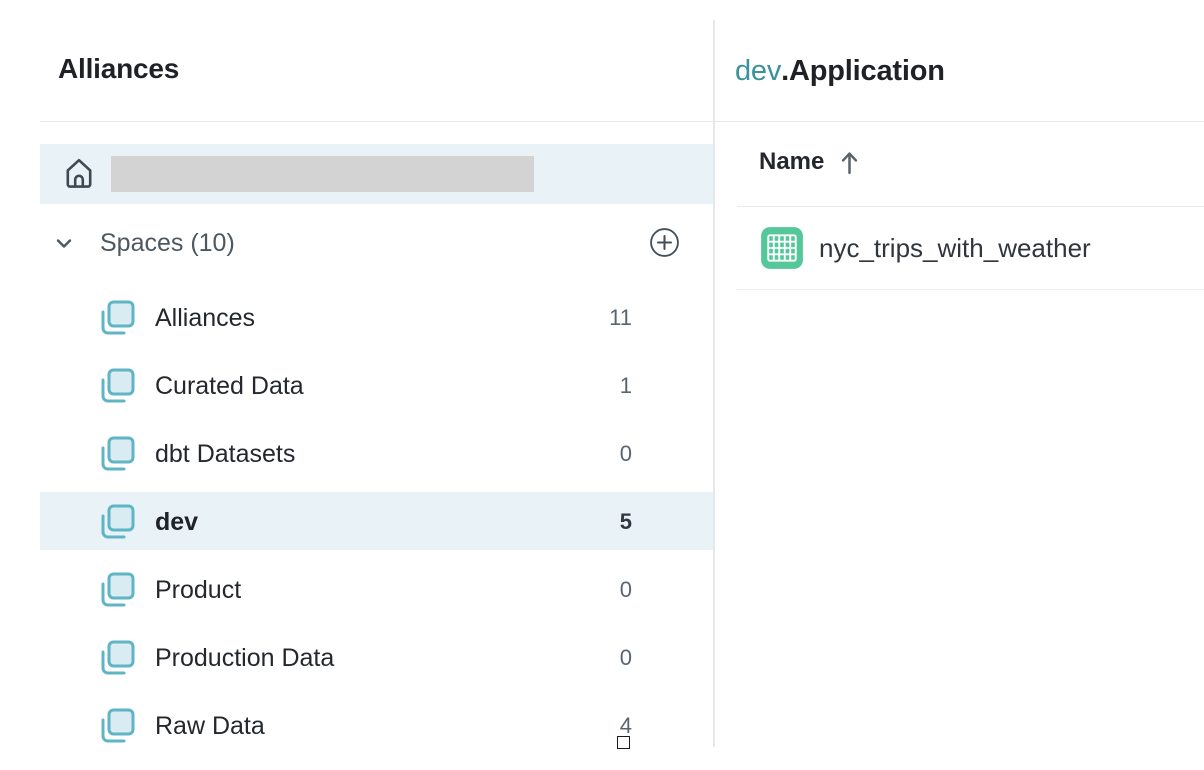 The height and width of the screenshot is (770, 1204). I want to click on space-count: 1, so click(625, 385).